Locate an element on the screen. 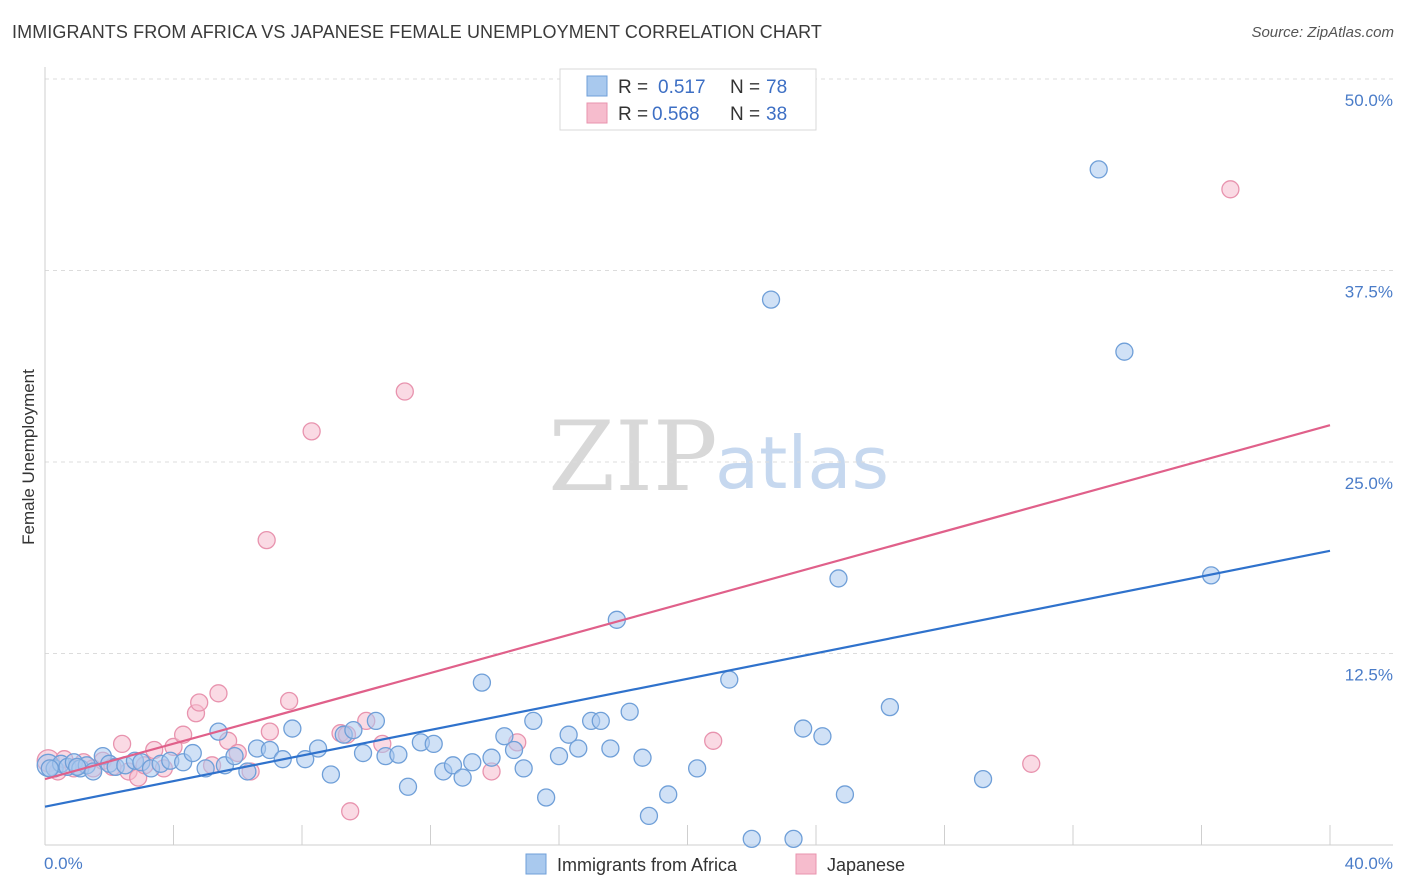  legend-blue-swatch is located at coordinates (597, 86).